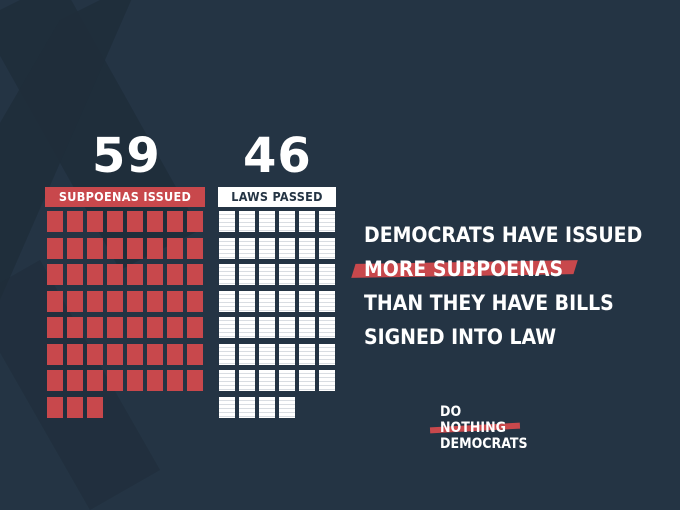 This screenshot has height=510, width=680. Describe the element at coordinates (277, 156) in the screenshot. I see `laws-count: 46` at that location.